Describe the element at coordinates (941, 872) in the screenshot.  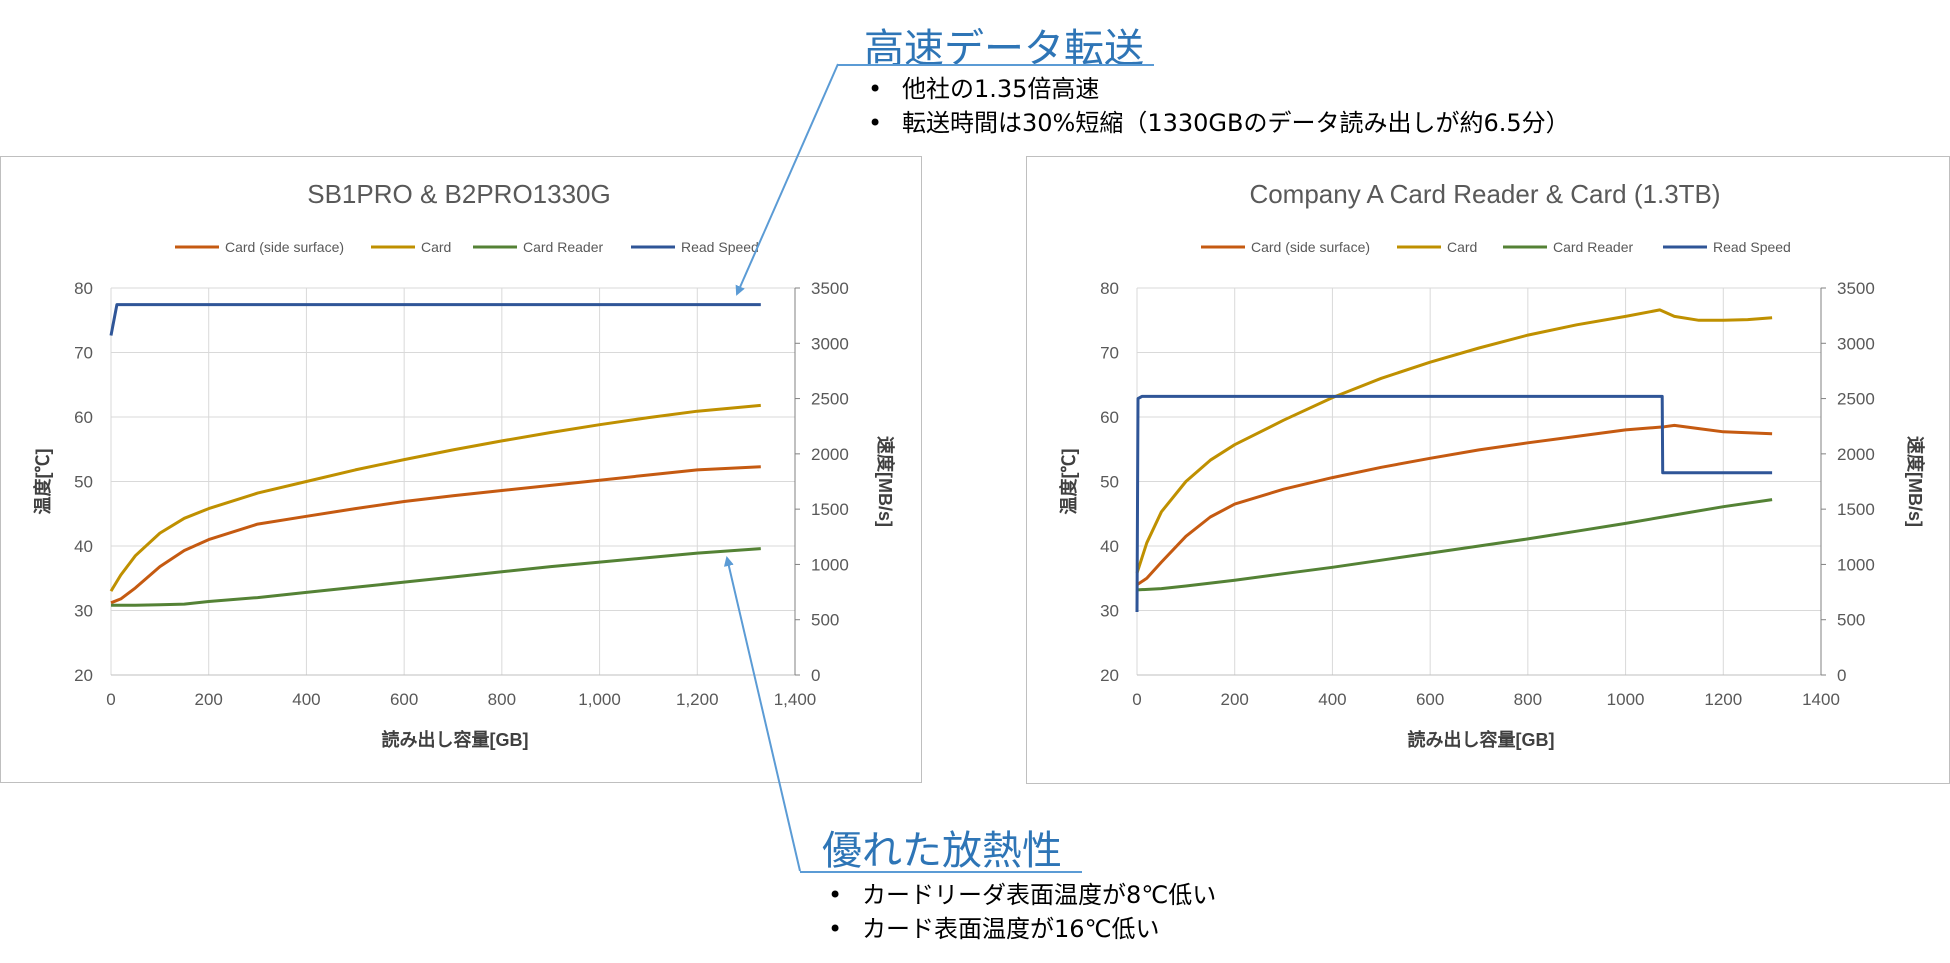
I see `callout-underline-heat` at that location.